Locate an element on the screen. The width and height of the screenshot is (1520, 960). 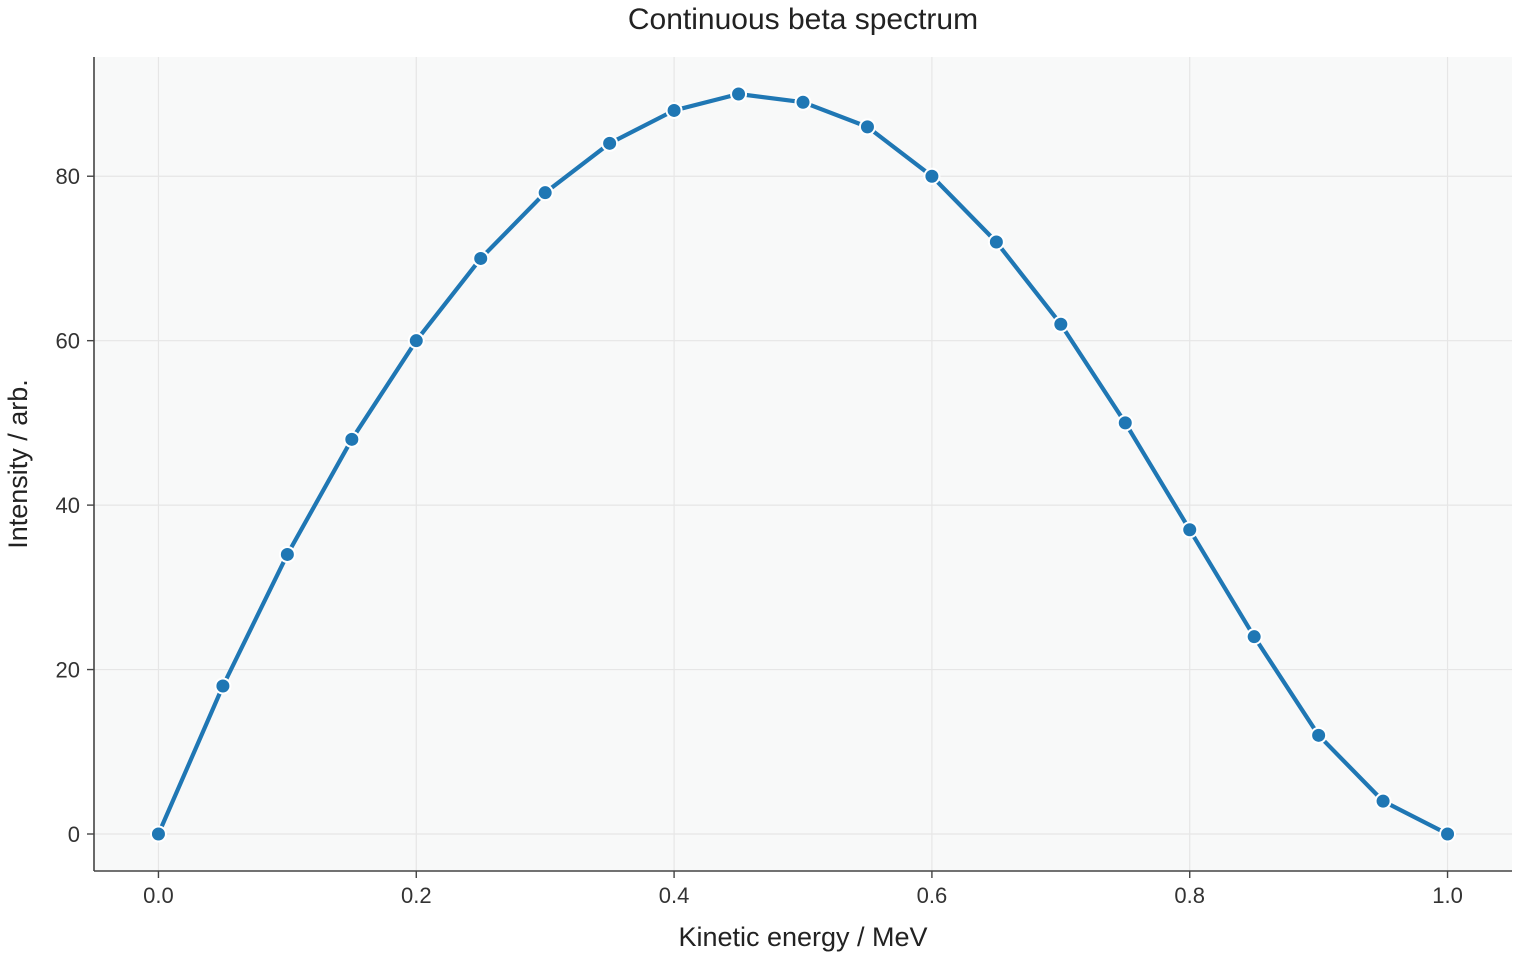
x-tick-label: 0.6 is located at coordinates (932, 895).